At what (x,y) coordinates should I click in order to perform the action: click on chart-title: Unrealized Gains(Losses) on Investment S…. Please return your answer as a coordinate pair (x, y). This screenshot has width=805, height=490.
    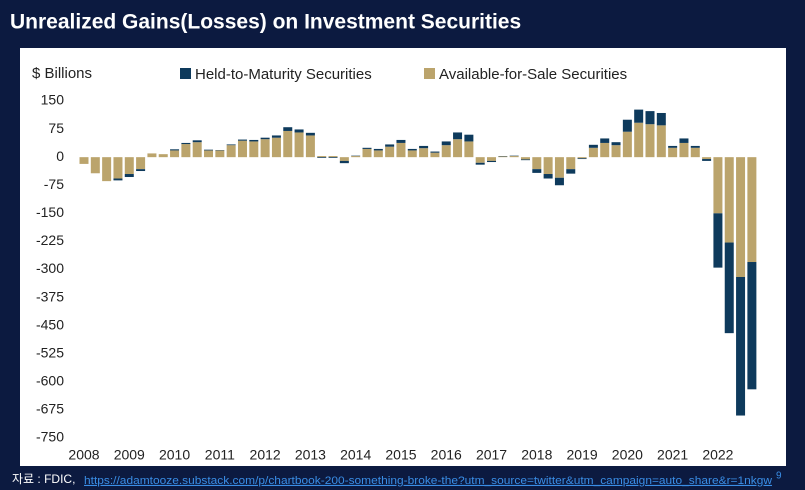
    Looking at the image, I should click on (265, 22).